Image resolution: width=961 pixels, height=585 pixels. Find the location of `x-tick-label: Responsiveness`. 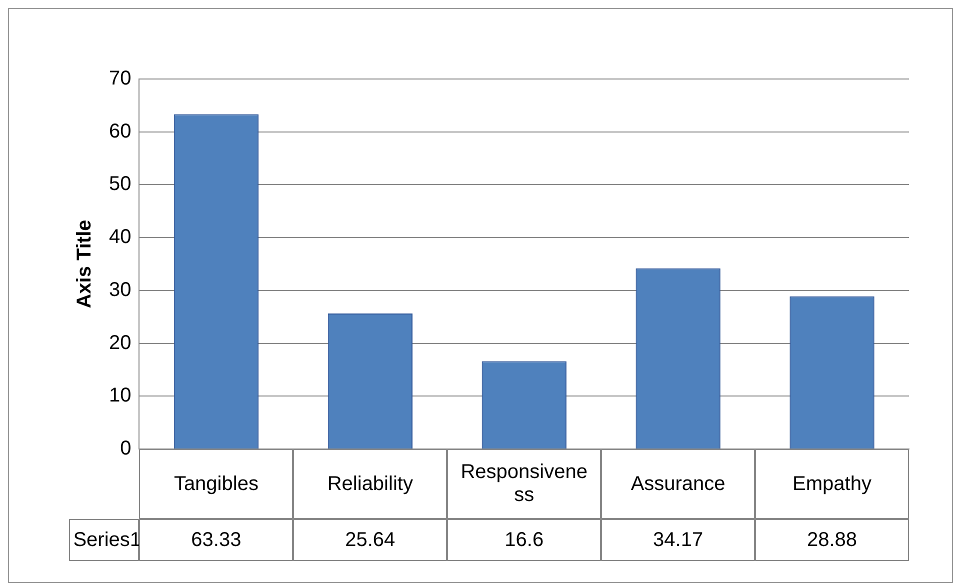

x-tick-label: Responsiveness is located at coordinates (524, 484).